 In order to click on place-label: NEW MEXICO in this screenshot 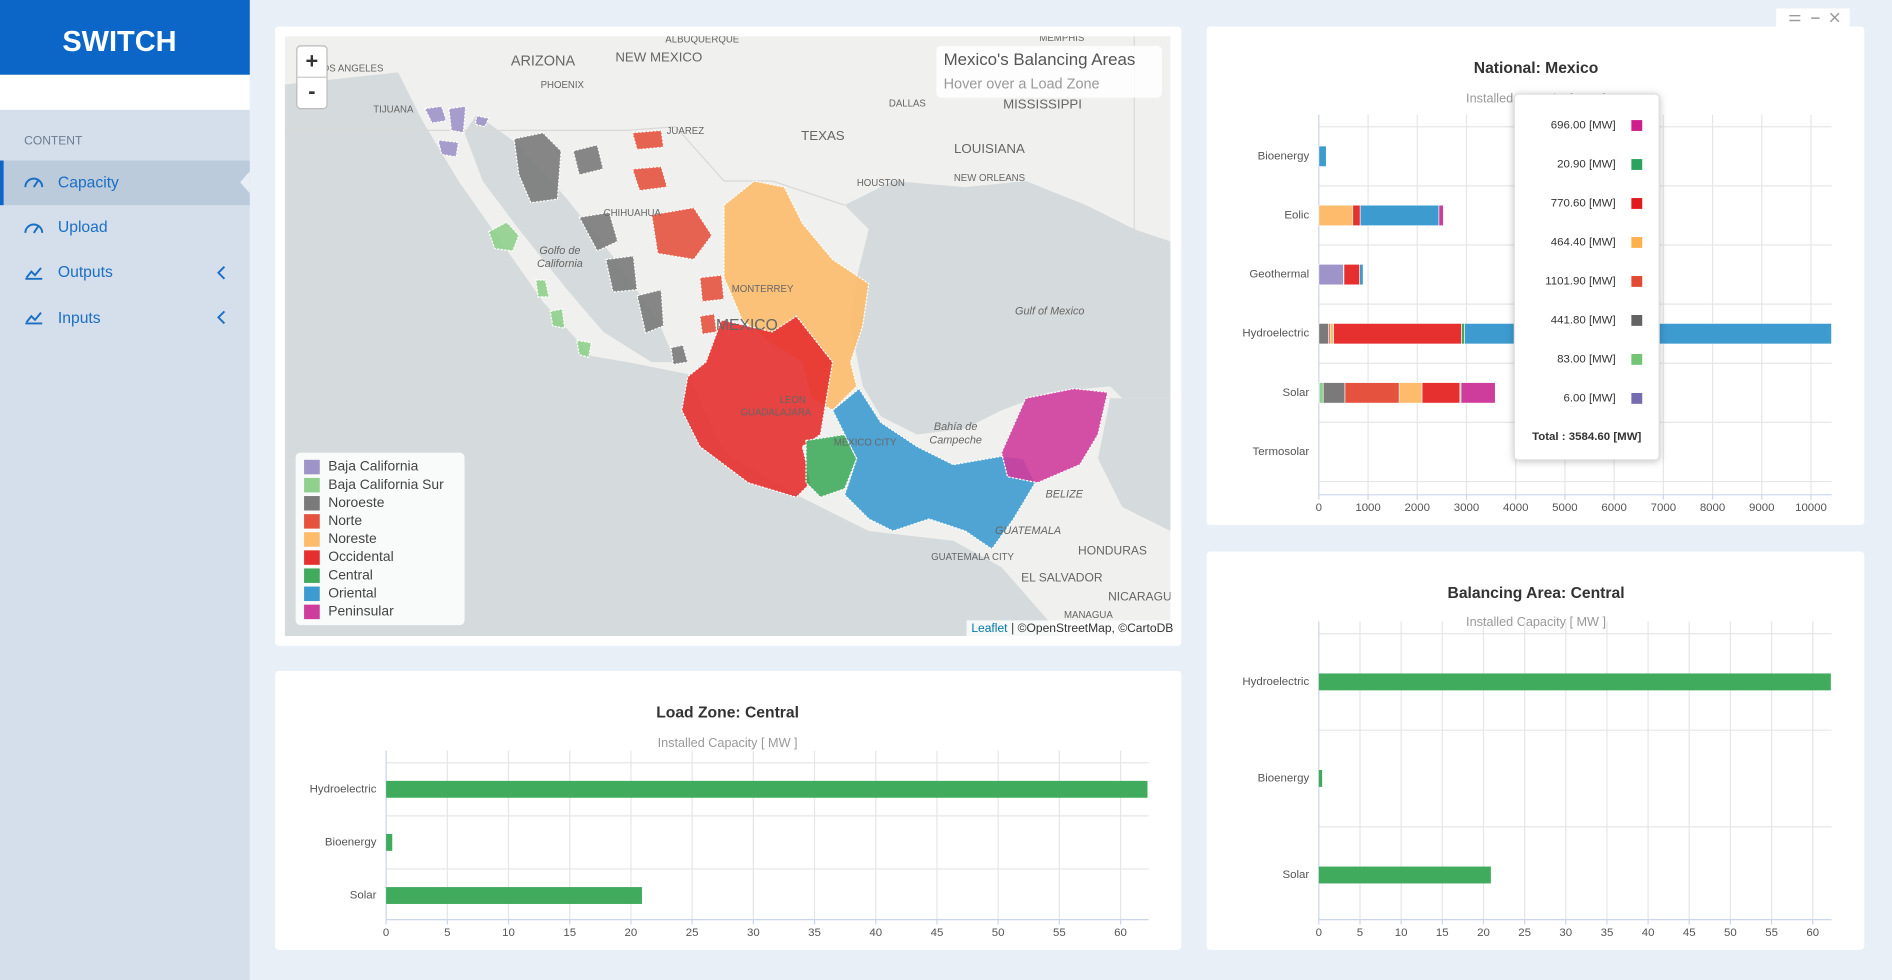, I will do `click(658, 56)`.